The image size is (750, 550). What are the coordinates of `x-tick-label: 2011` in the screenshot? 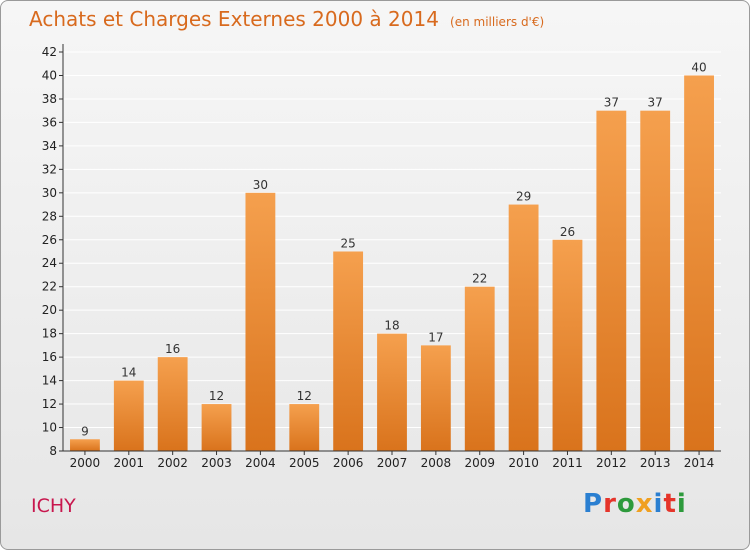 It's located at (567, 463).